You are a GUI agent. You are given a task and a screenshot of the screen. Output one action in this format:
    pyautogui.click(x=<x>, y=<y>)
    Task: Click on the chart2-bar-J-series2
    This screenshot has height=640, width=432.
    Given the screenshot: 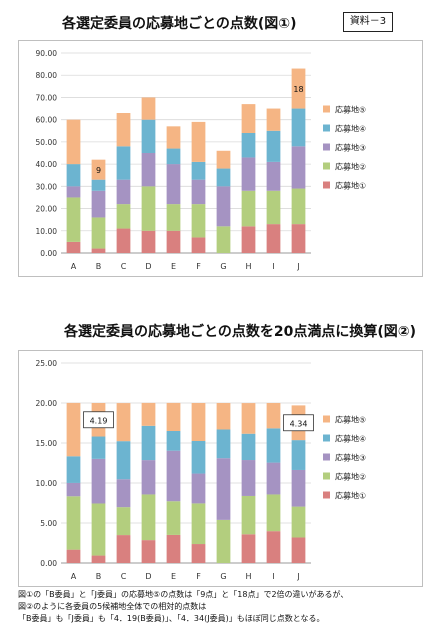 What is the action you would take?
    pyautogui.click(x=298, y=522)
    